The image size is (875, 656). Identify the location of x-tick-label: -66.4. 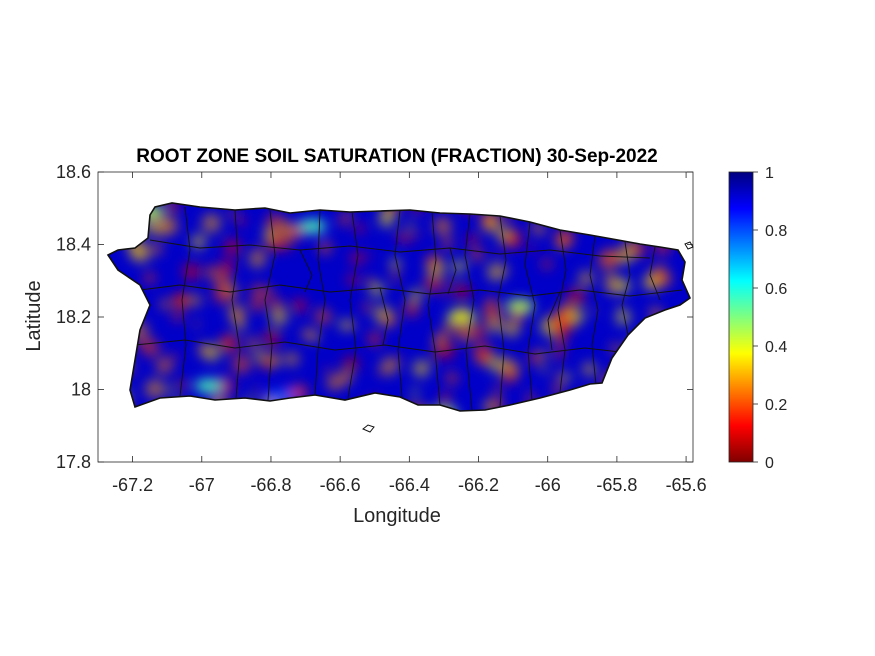
(409, 485).